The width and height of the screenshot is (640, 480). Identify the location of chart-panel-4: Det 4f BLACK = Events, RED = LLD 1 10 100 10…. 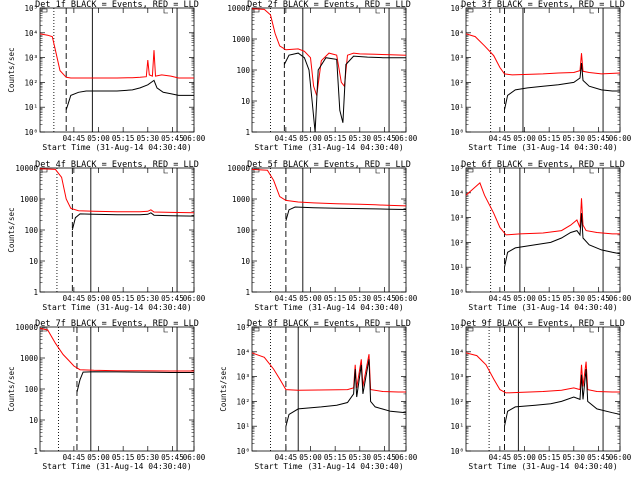
(106, 236).